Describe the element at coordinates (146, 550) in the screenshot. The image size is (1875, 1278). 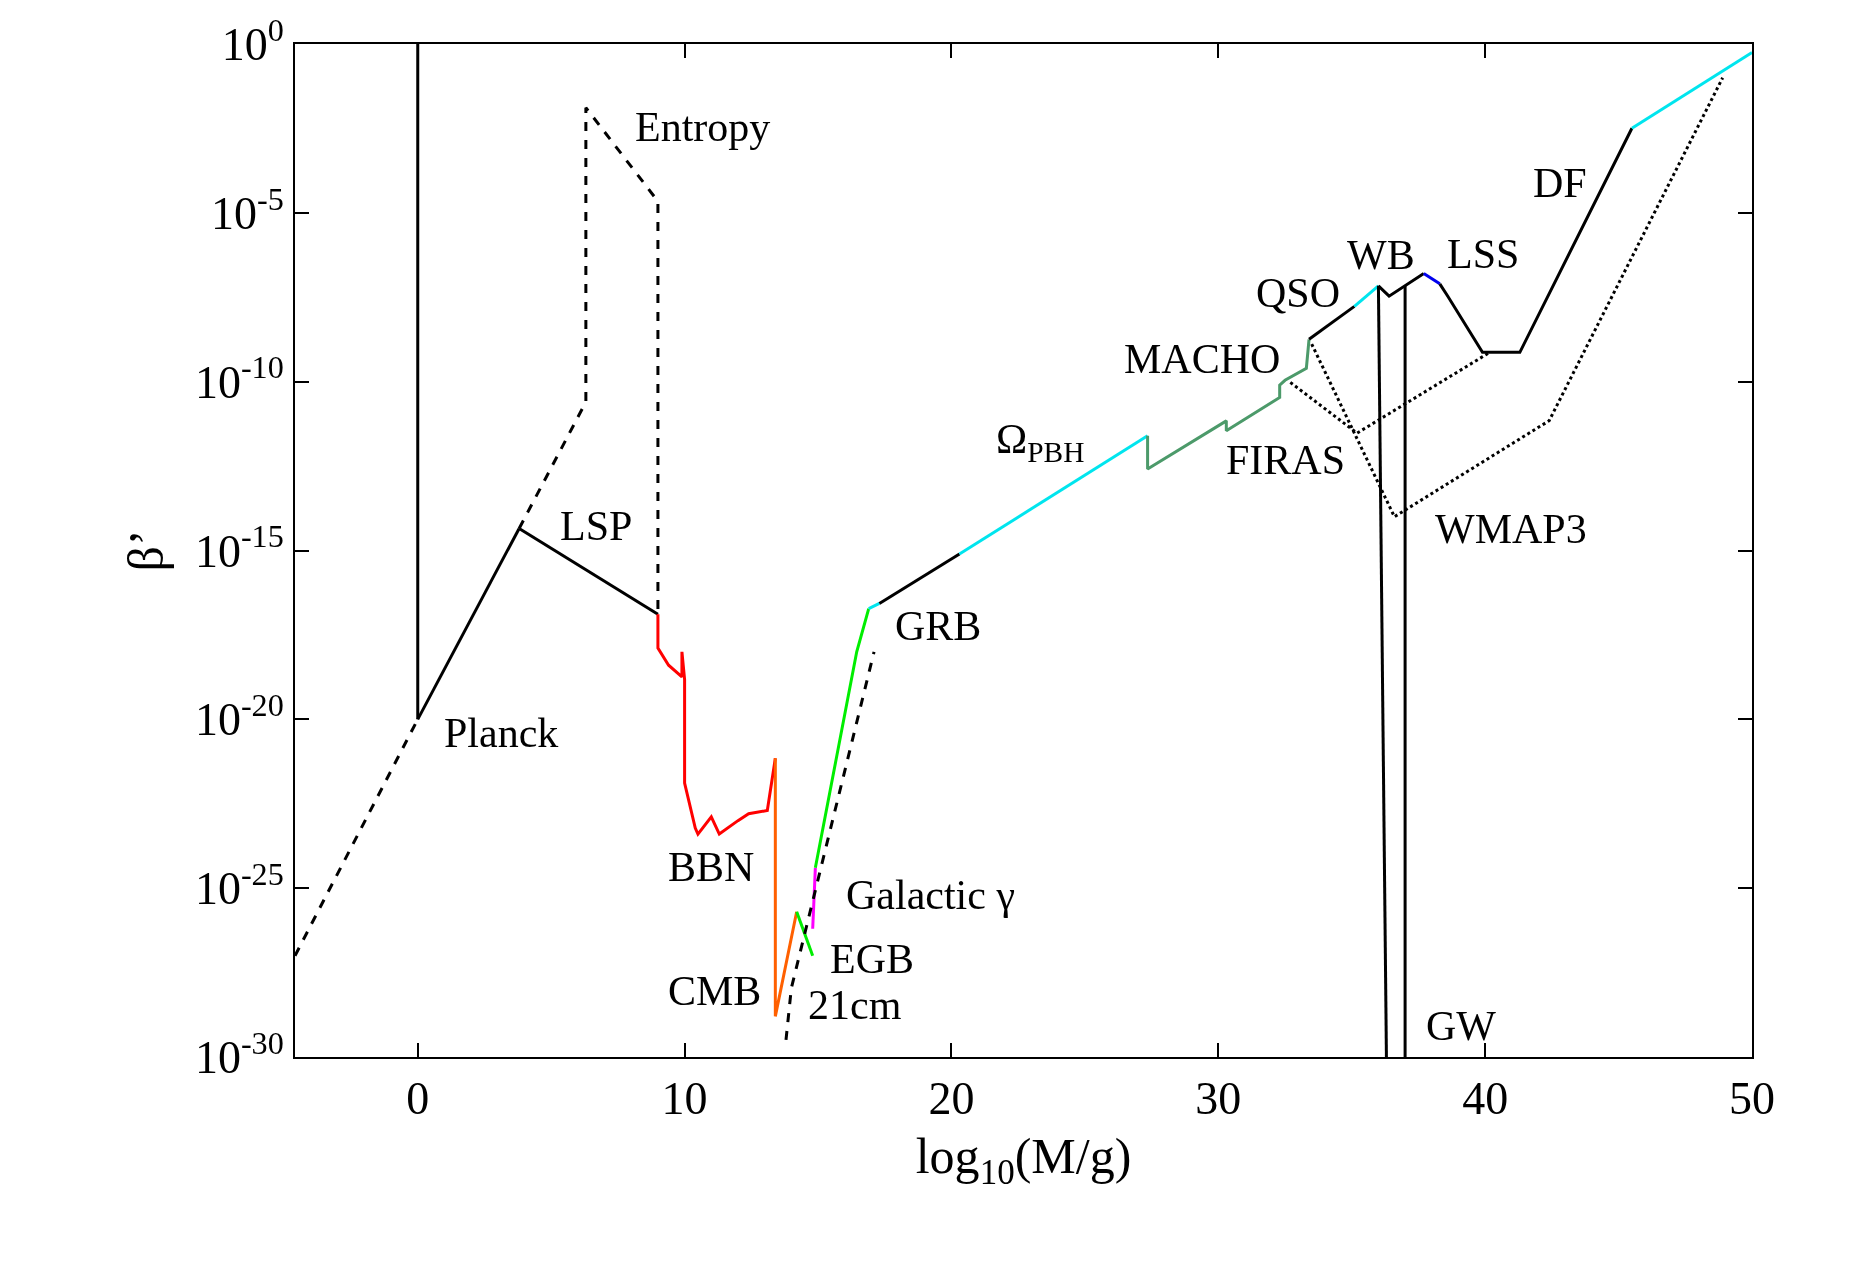
I see `y-axis-title: β’` at that location.